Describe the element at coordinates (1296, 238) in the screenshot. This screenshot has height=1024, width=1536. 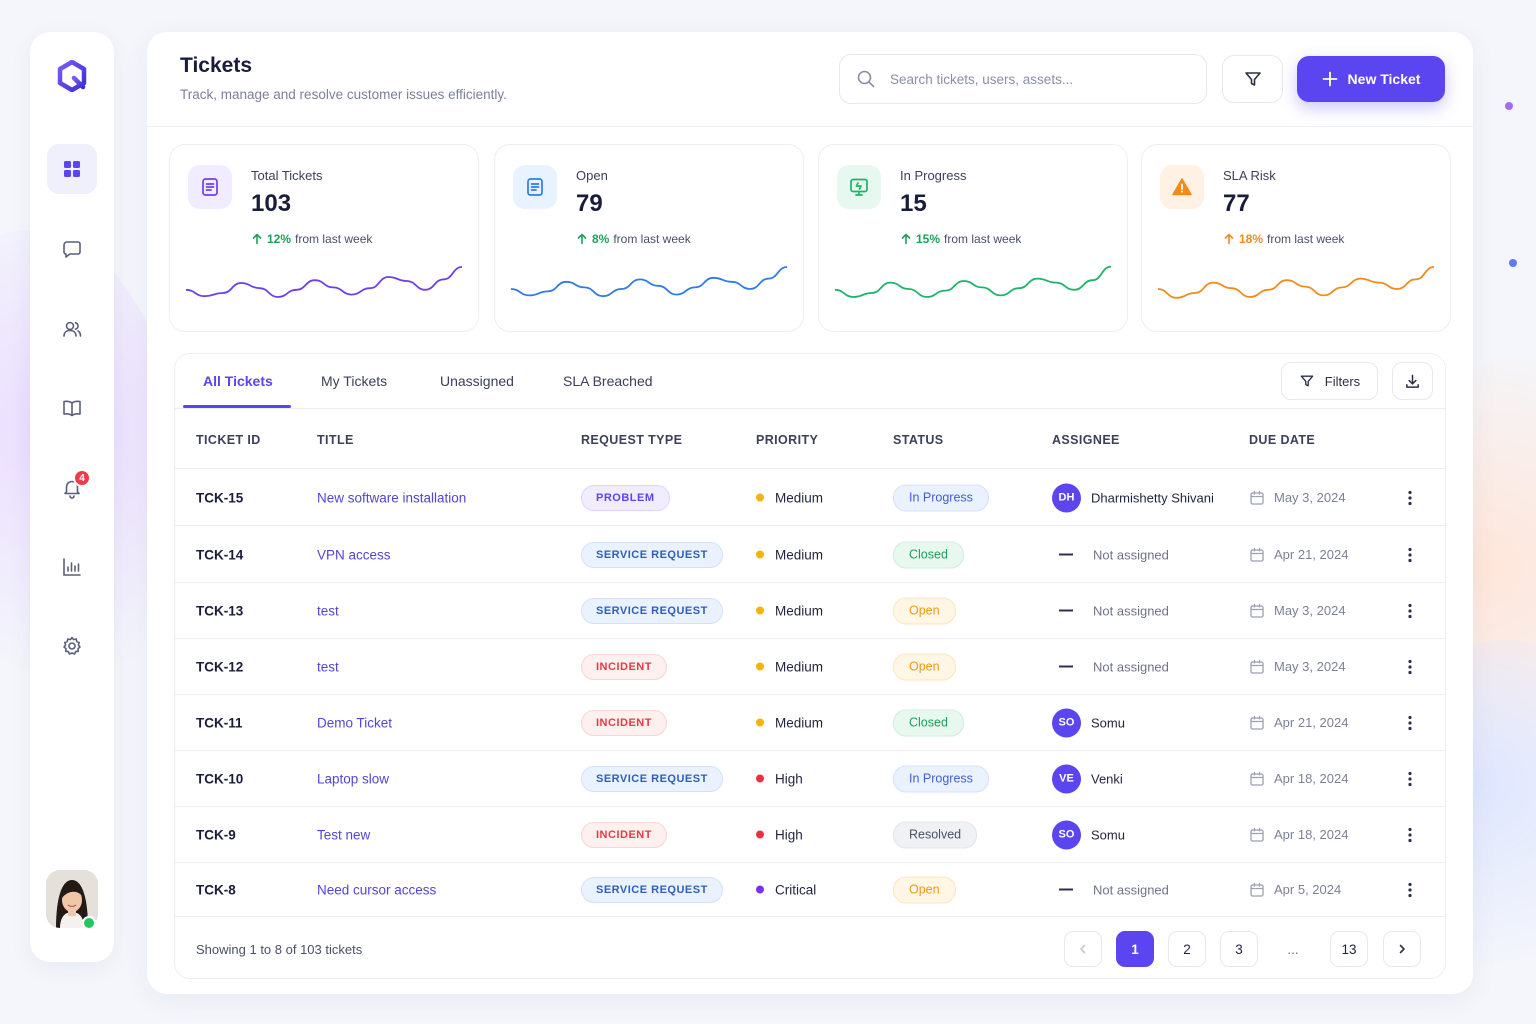
I see `stat-card-sla-risk: SLA Risk 77 18% from last week` at that location.